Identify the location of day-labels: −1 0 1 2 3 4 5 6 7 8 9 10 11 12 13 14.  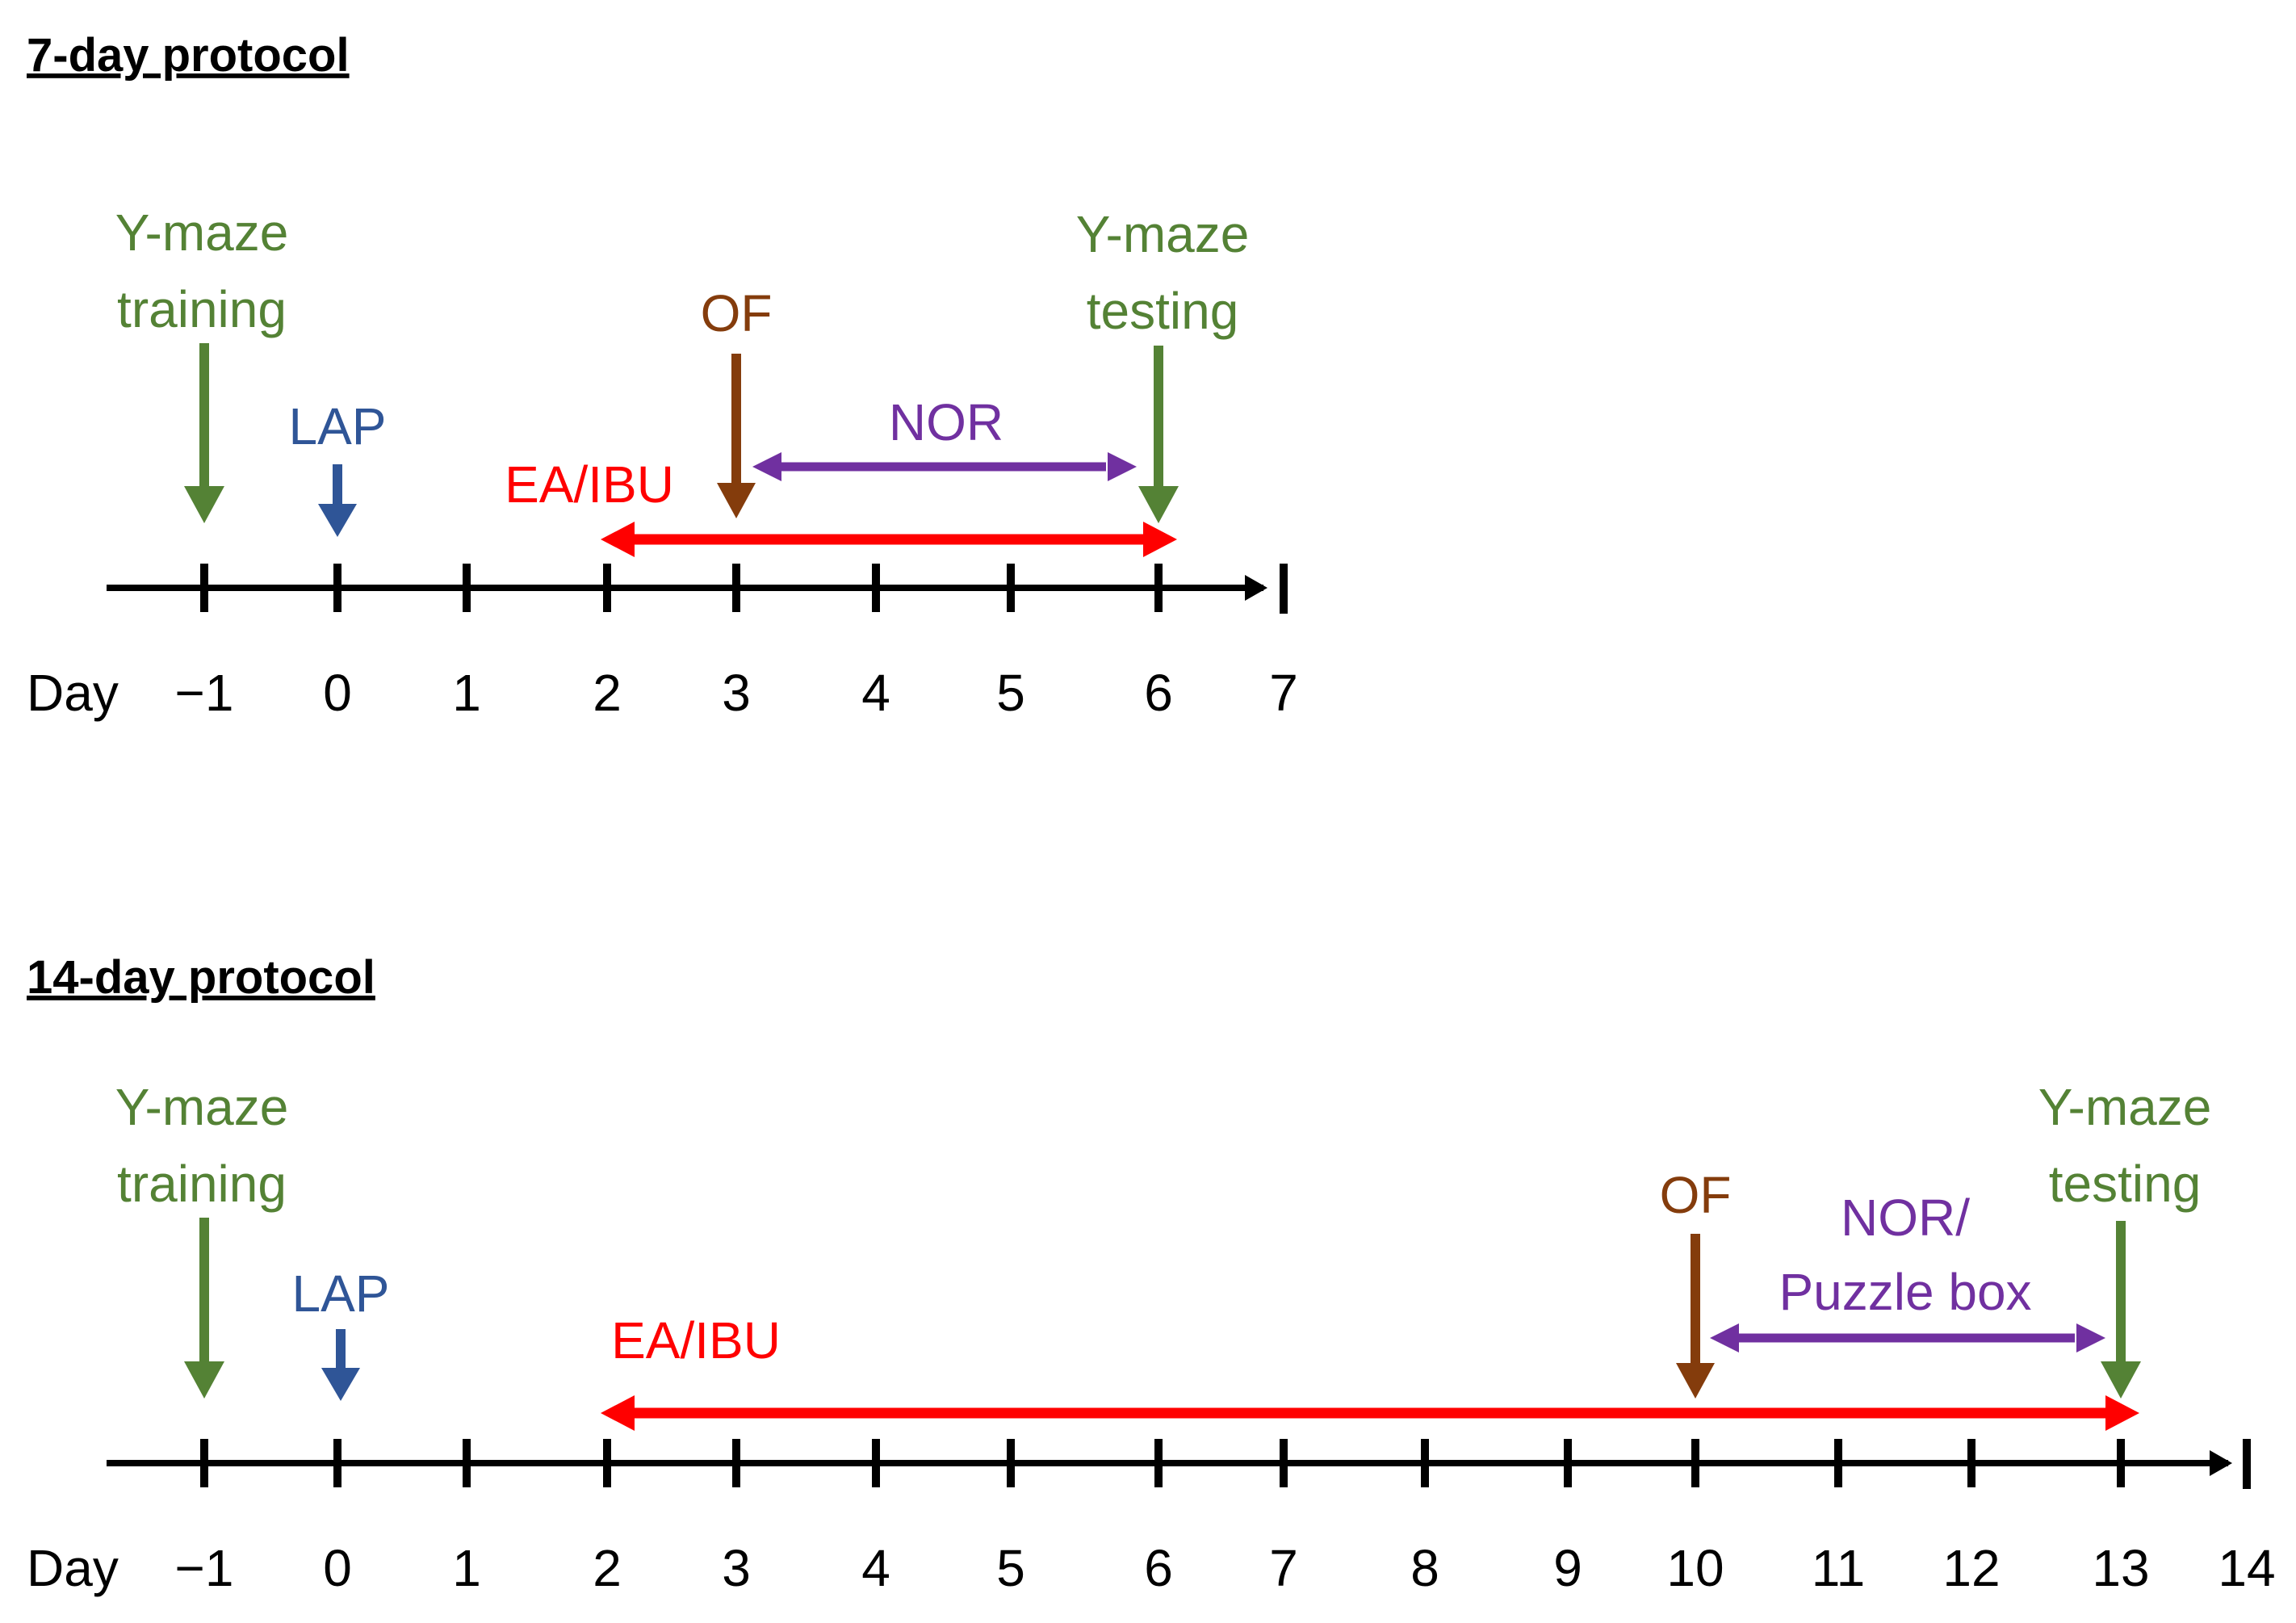
(1225, 1568).